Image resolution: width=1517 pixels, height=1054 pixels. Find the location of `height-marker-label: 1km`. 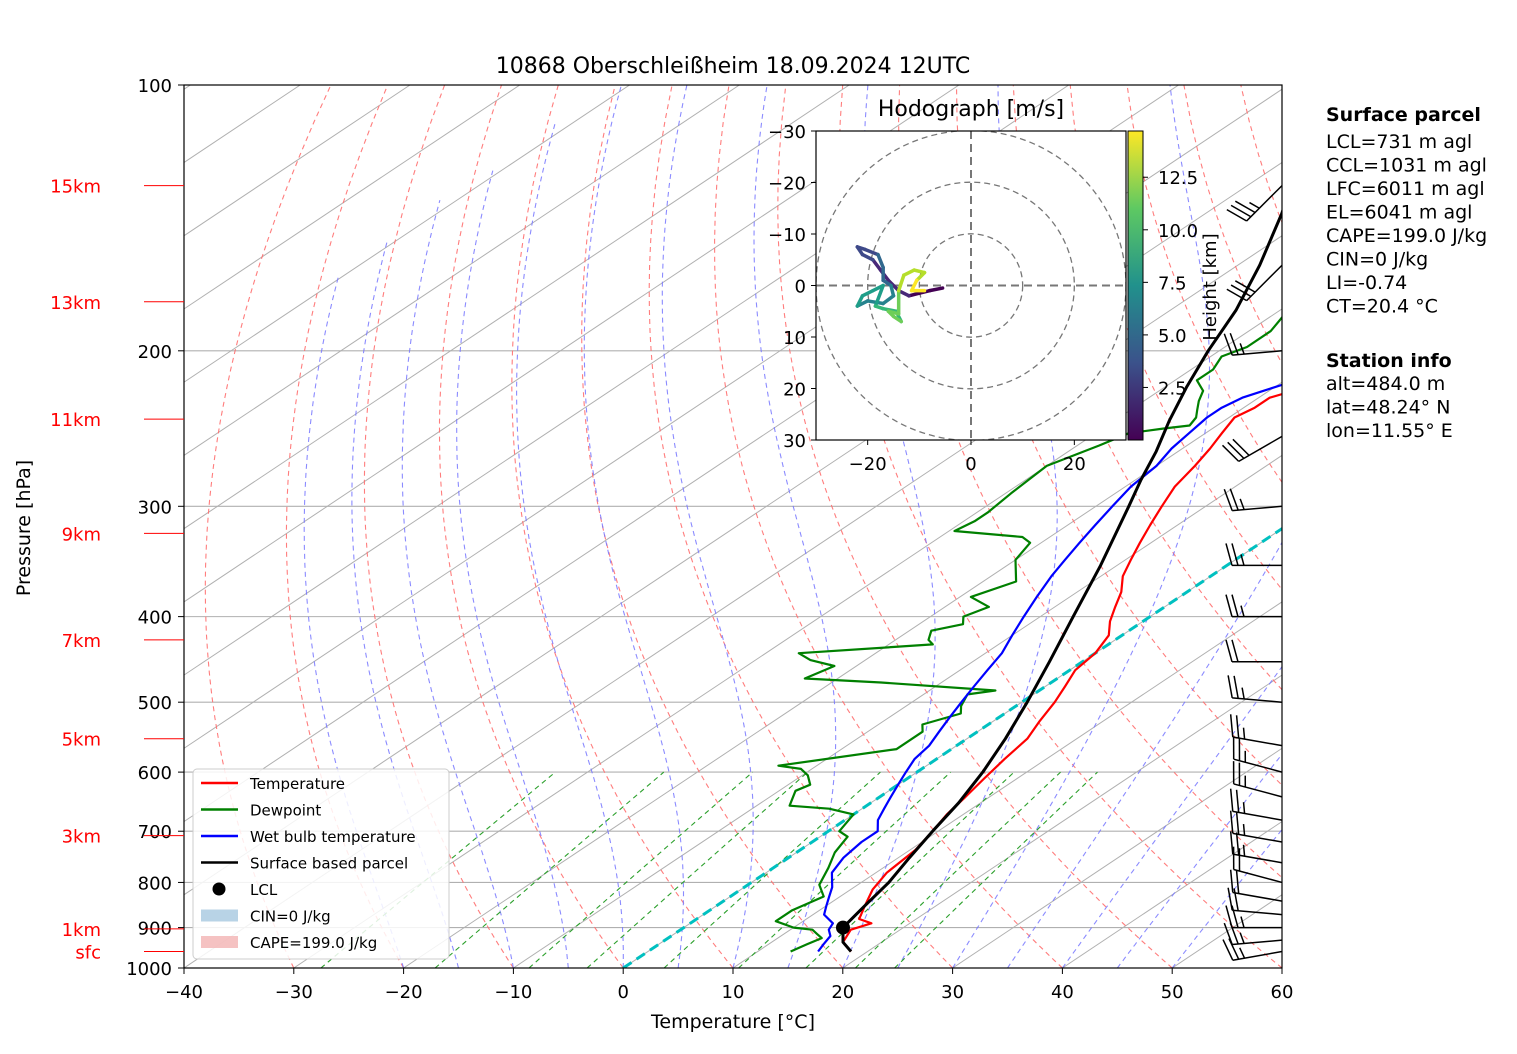

height-marker-label: 1km is located at coordinates (81, 930).